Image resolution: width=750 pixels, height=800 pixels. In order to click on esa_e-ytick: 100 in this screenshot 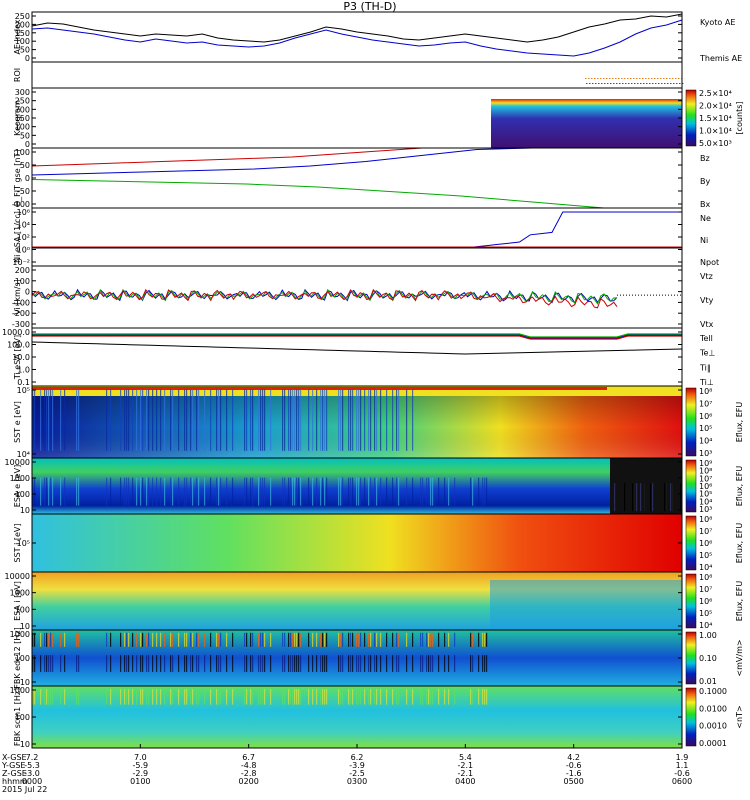, I will do `click(22, 494)`.